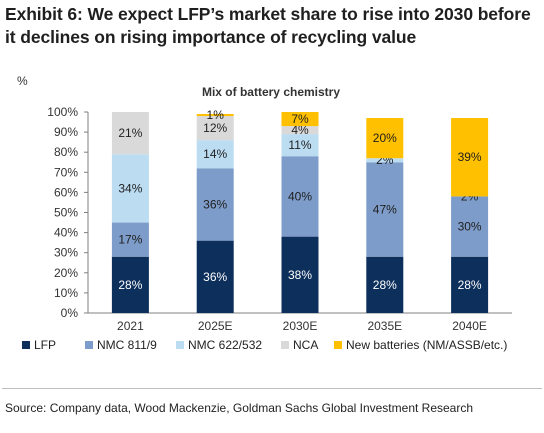  I want to click on data-label: 14%, so click(215, 154).